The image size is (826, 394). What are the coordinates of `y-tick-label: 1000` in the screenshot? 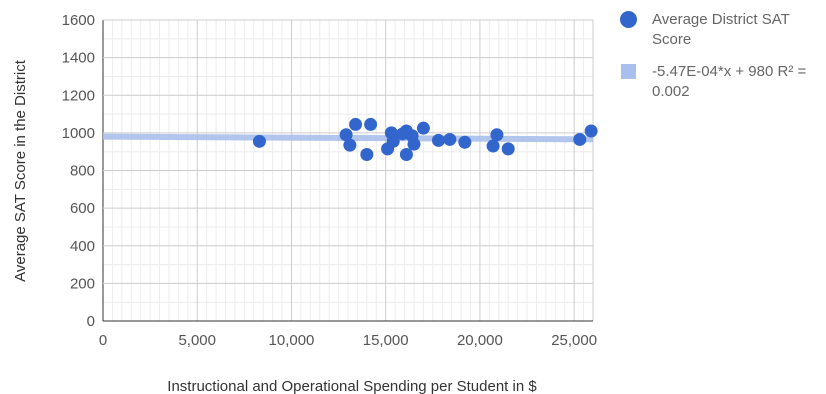 It's located at (78, 133).